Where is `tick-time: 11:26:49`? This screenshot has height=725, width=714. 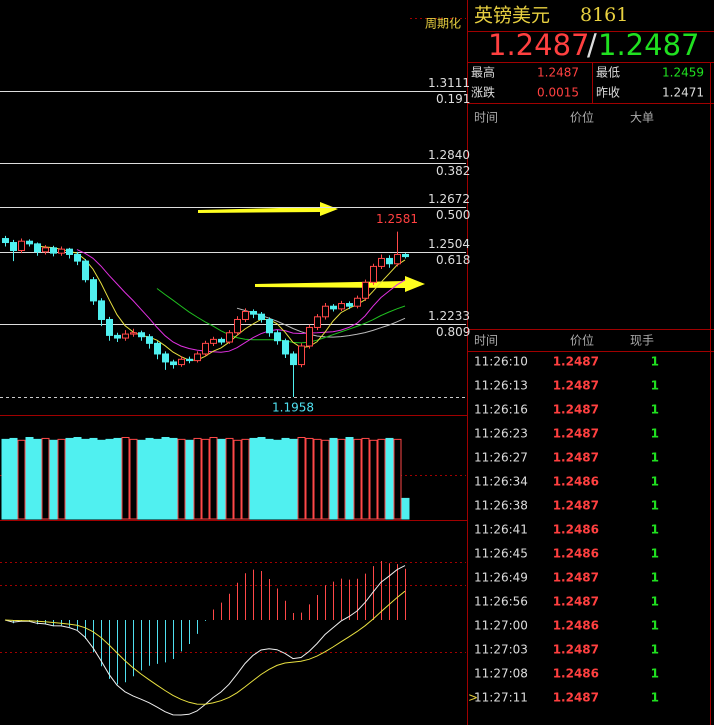 tick-time: 11:26:49 is located at coordinates (501, 578).